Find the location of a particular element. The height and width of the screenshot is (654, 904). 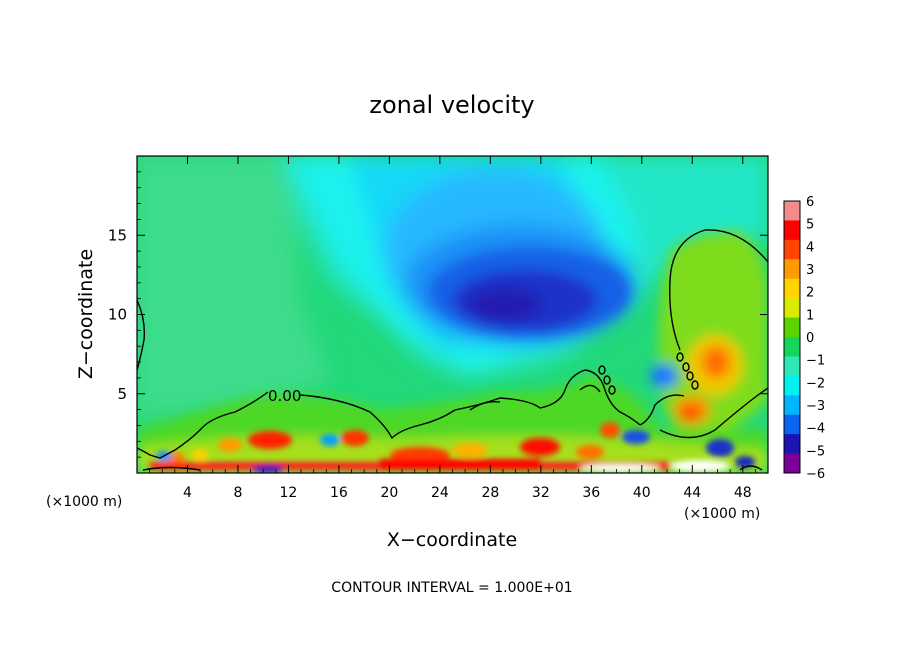

x-unit-right: (×1000 m) is located at coordinates (722, 514).